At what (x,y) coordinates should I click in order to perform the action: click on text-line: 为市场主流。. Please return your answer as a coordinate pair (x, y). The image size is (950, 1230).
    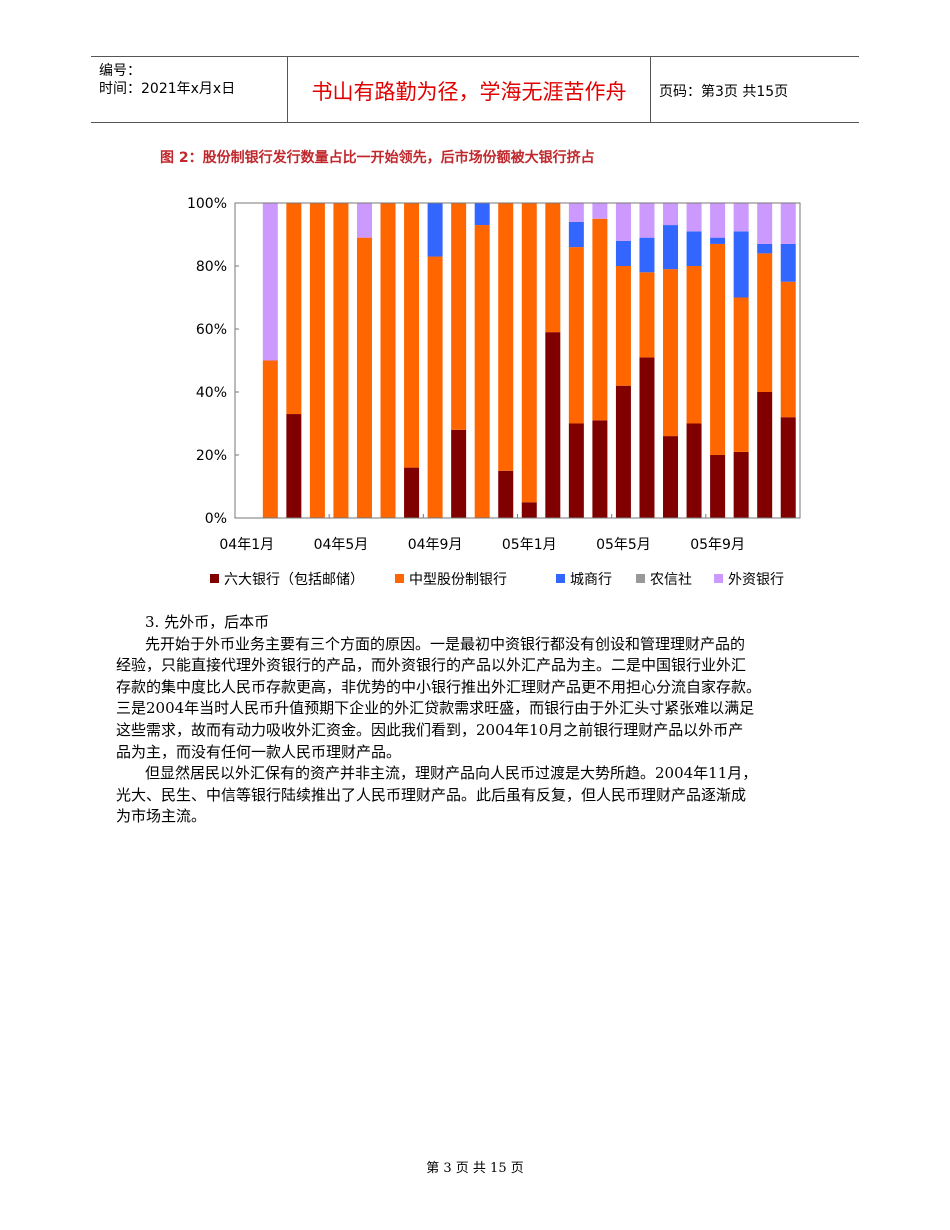
    Looking at the image, I should click on (161, 816).